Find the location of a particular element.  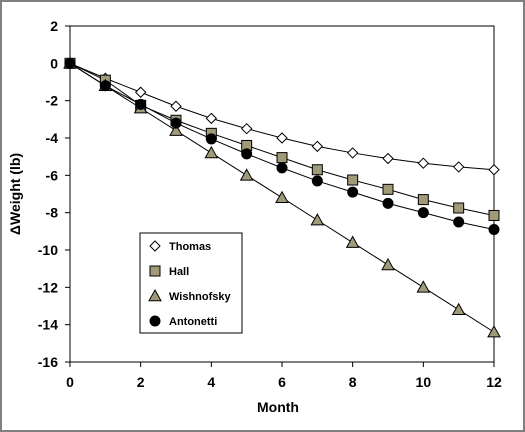

legend-marker-wishnofsky is located at coordinates (155, 295).